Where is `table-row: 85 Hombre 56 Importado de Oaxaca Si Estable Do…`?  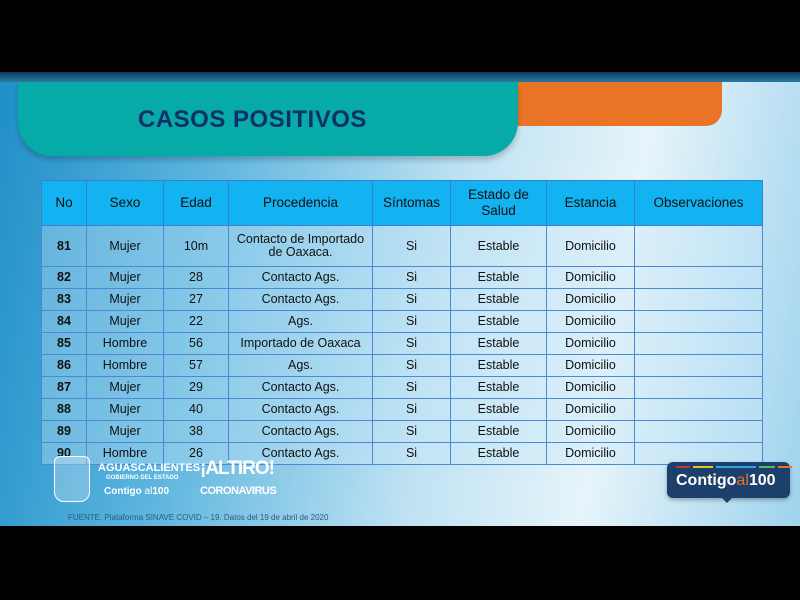 table-row: 85 Hombre 56 Importado de Oaxaca Si Estable Do… is located at coordinates (402, 343).